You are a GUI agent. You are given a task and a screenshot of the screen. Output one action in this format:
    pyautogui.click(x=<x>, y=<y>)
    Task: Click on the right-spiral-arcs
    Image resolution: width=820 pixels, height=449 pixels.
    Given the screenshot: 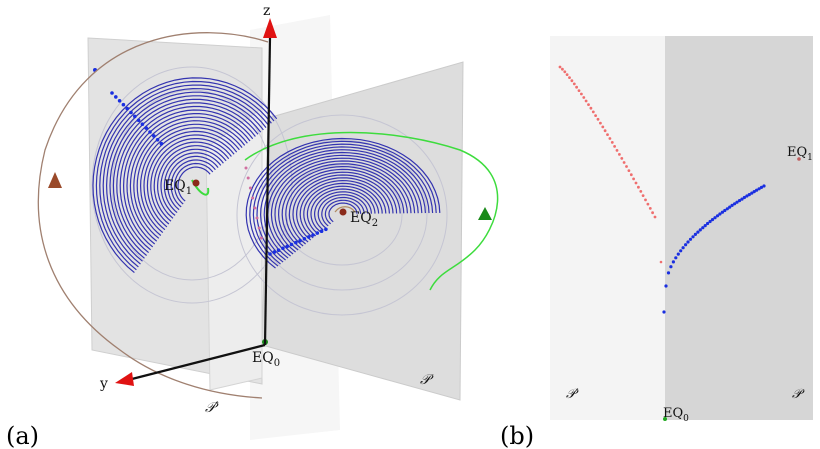 What is the action you would take?
    pyautogui.click(x=343, y=203)
    